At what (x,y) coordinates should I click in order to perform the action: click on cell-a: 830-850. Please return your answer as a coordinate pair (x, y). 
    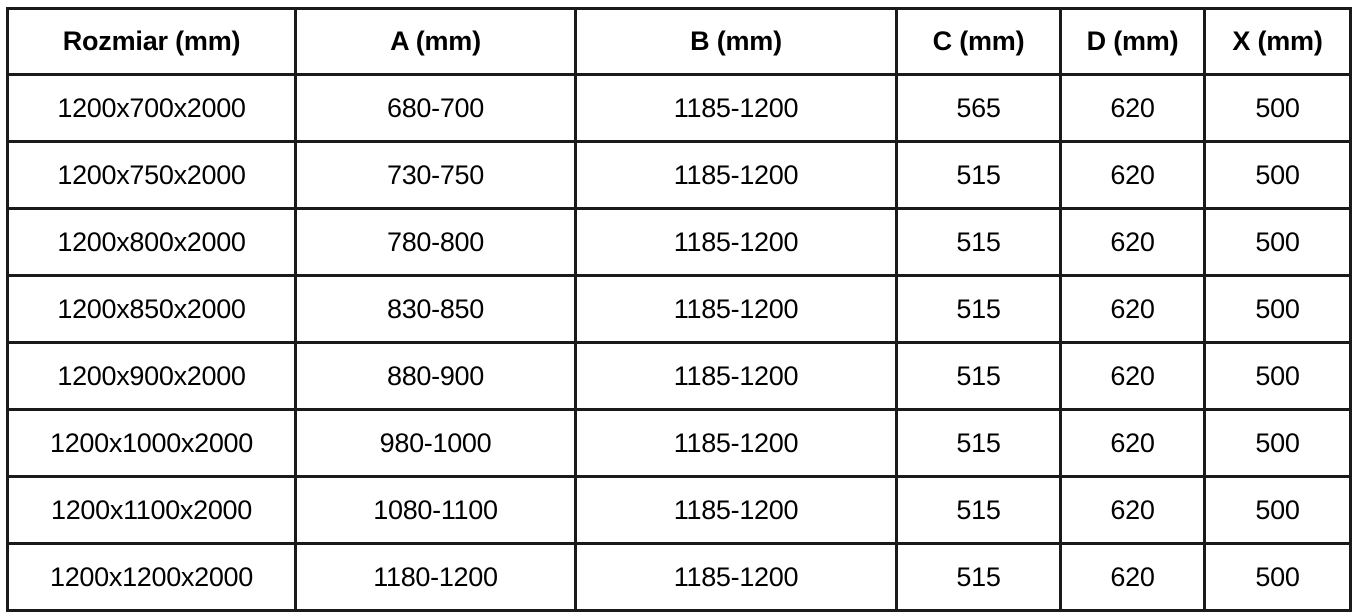
    Looking at the image, I should click on (435, 309).